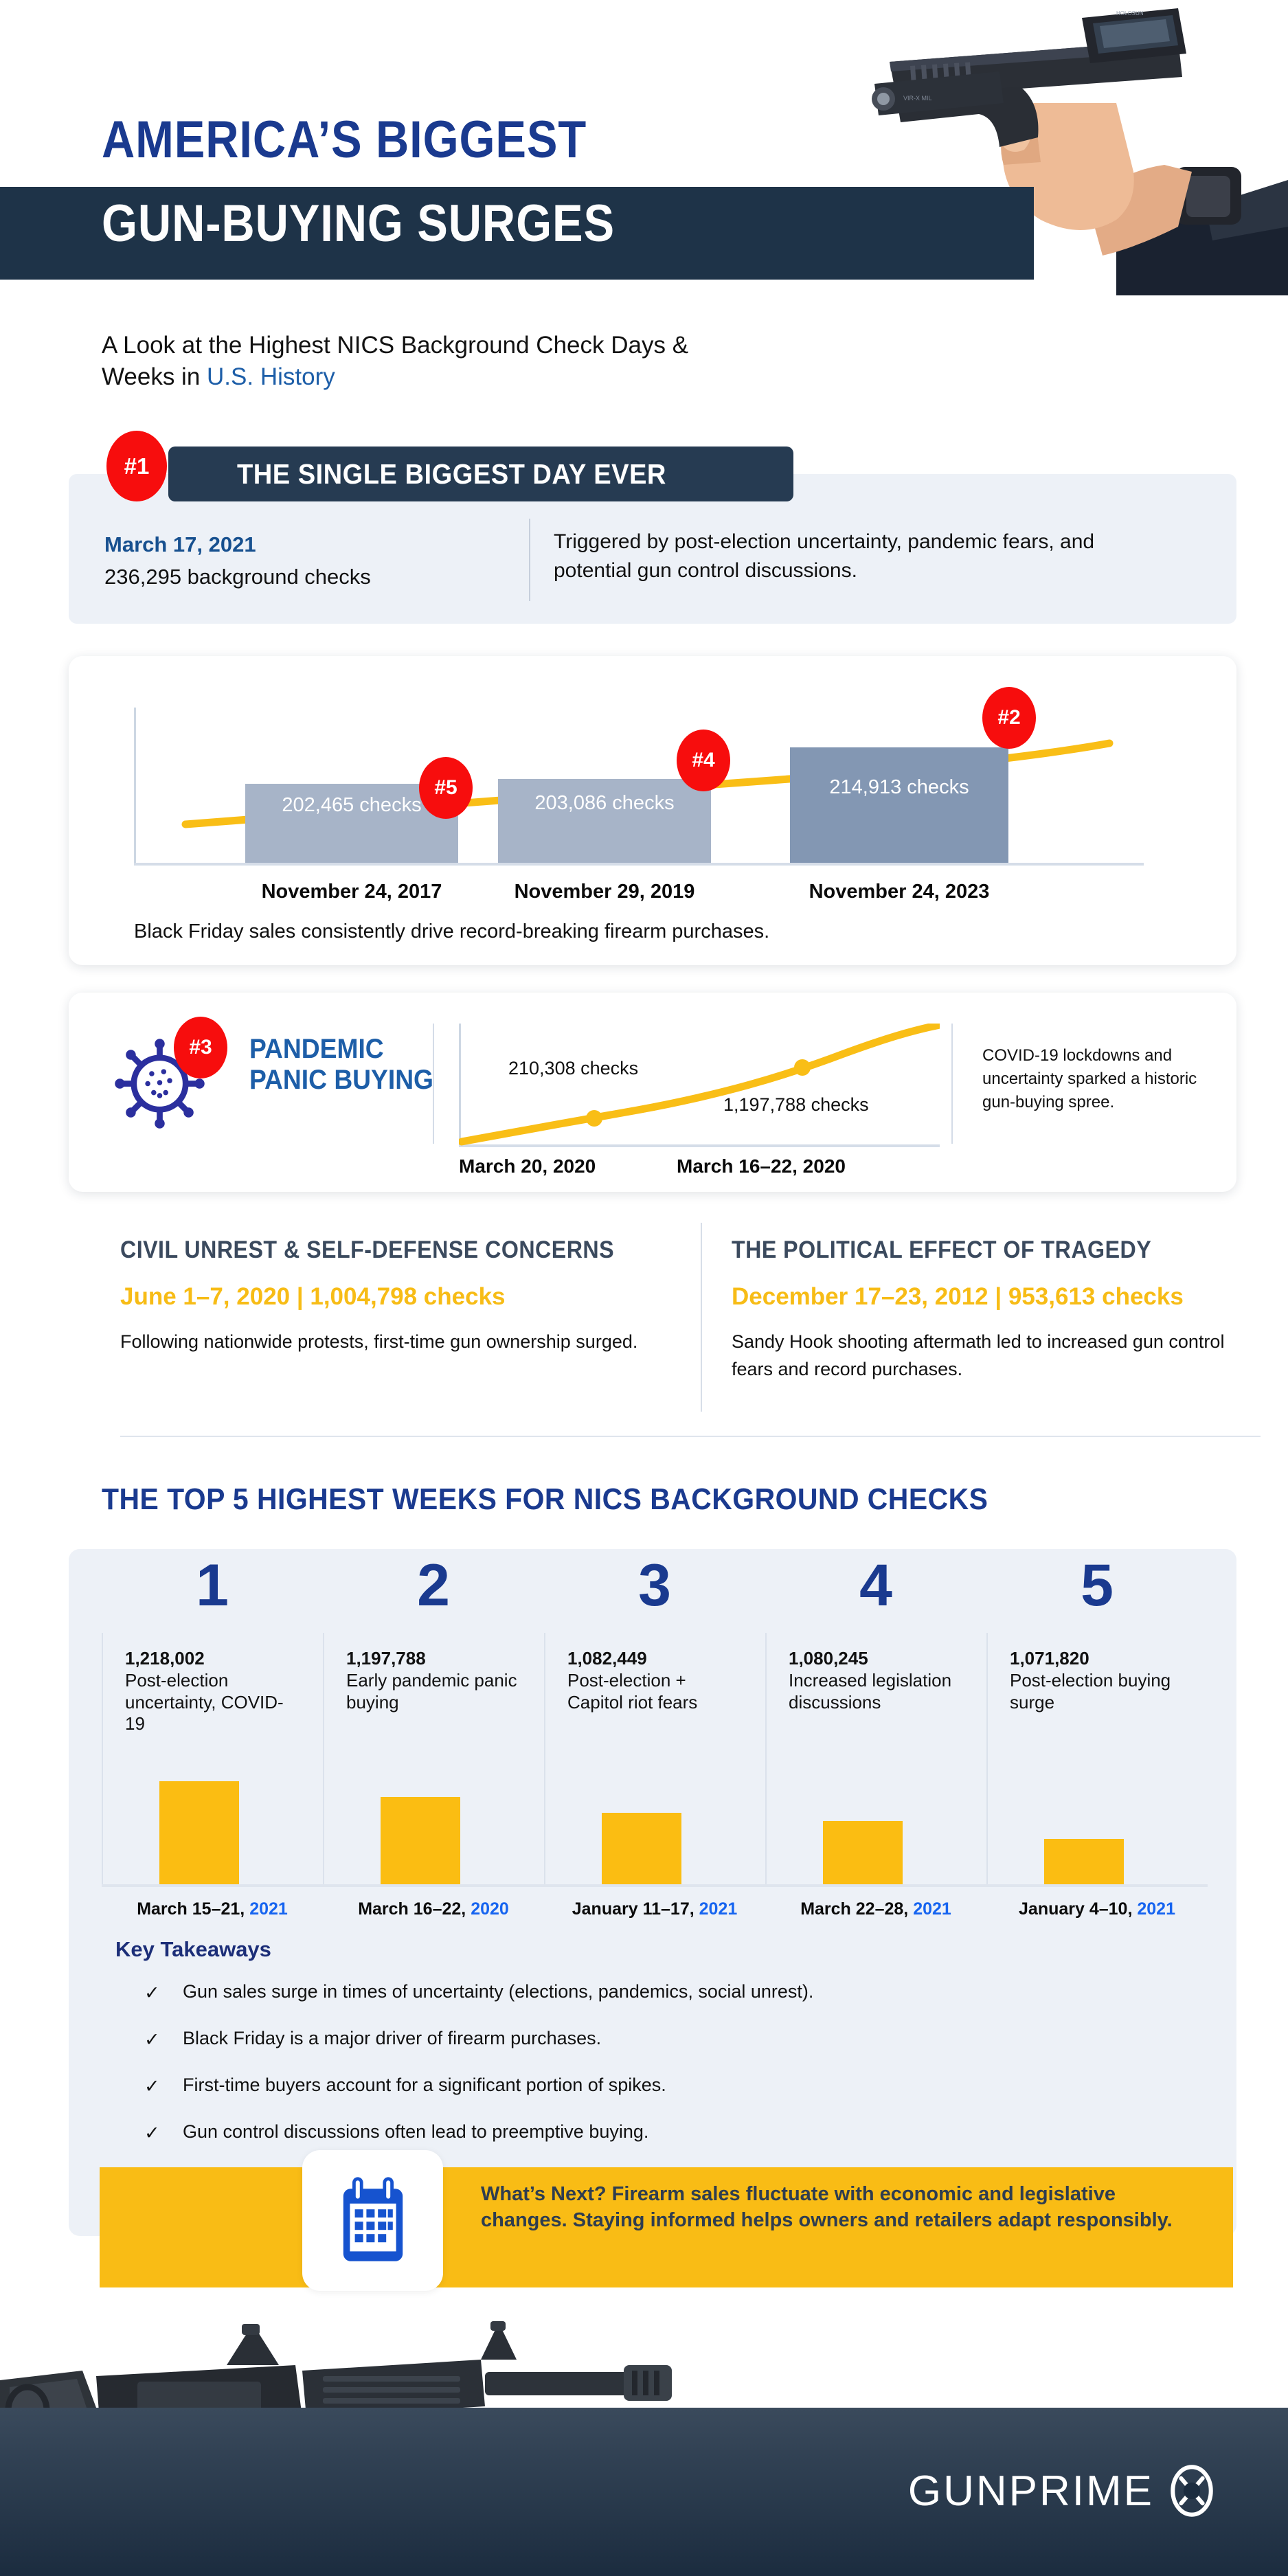 The image size is (1288, 2576). Describe the element at coordinates (761, 1166) in the screenshot. I see `pandemic-x-label-week: March 16–22, 2020` at that location.